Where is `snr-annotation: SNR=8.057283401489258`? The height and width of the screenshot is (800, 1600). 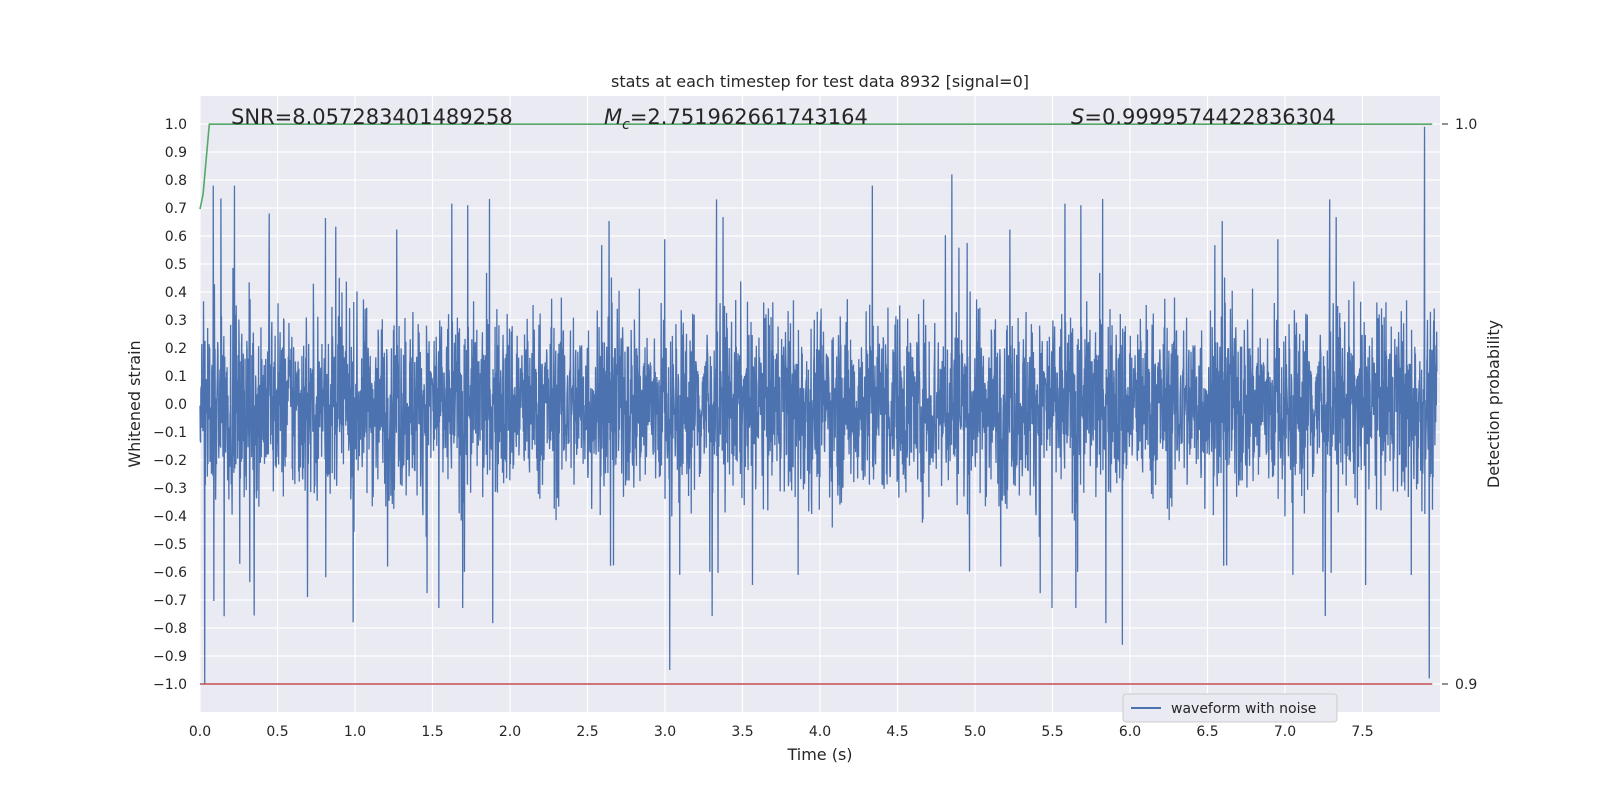 snr-annotation: SNR=8.057283401489258 is located at coordinates (372, 117).